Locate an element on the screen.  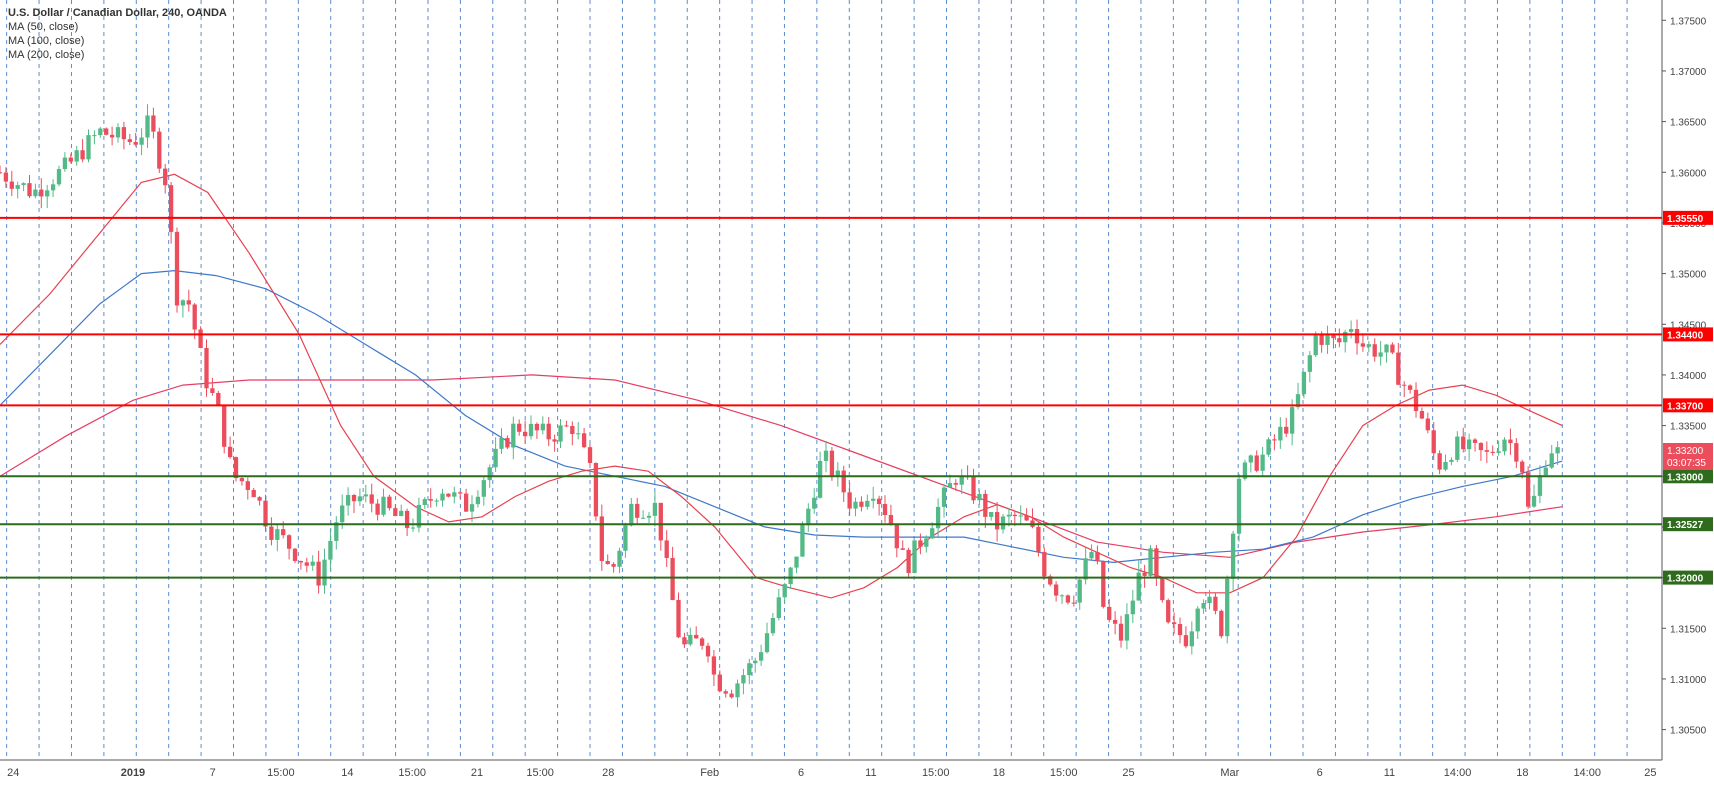
price-tick-label: 1.36500 is located at coordinates (1688, 123).